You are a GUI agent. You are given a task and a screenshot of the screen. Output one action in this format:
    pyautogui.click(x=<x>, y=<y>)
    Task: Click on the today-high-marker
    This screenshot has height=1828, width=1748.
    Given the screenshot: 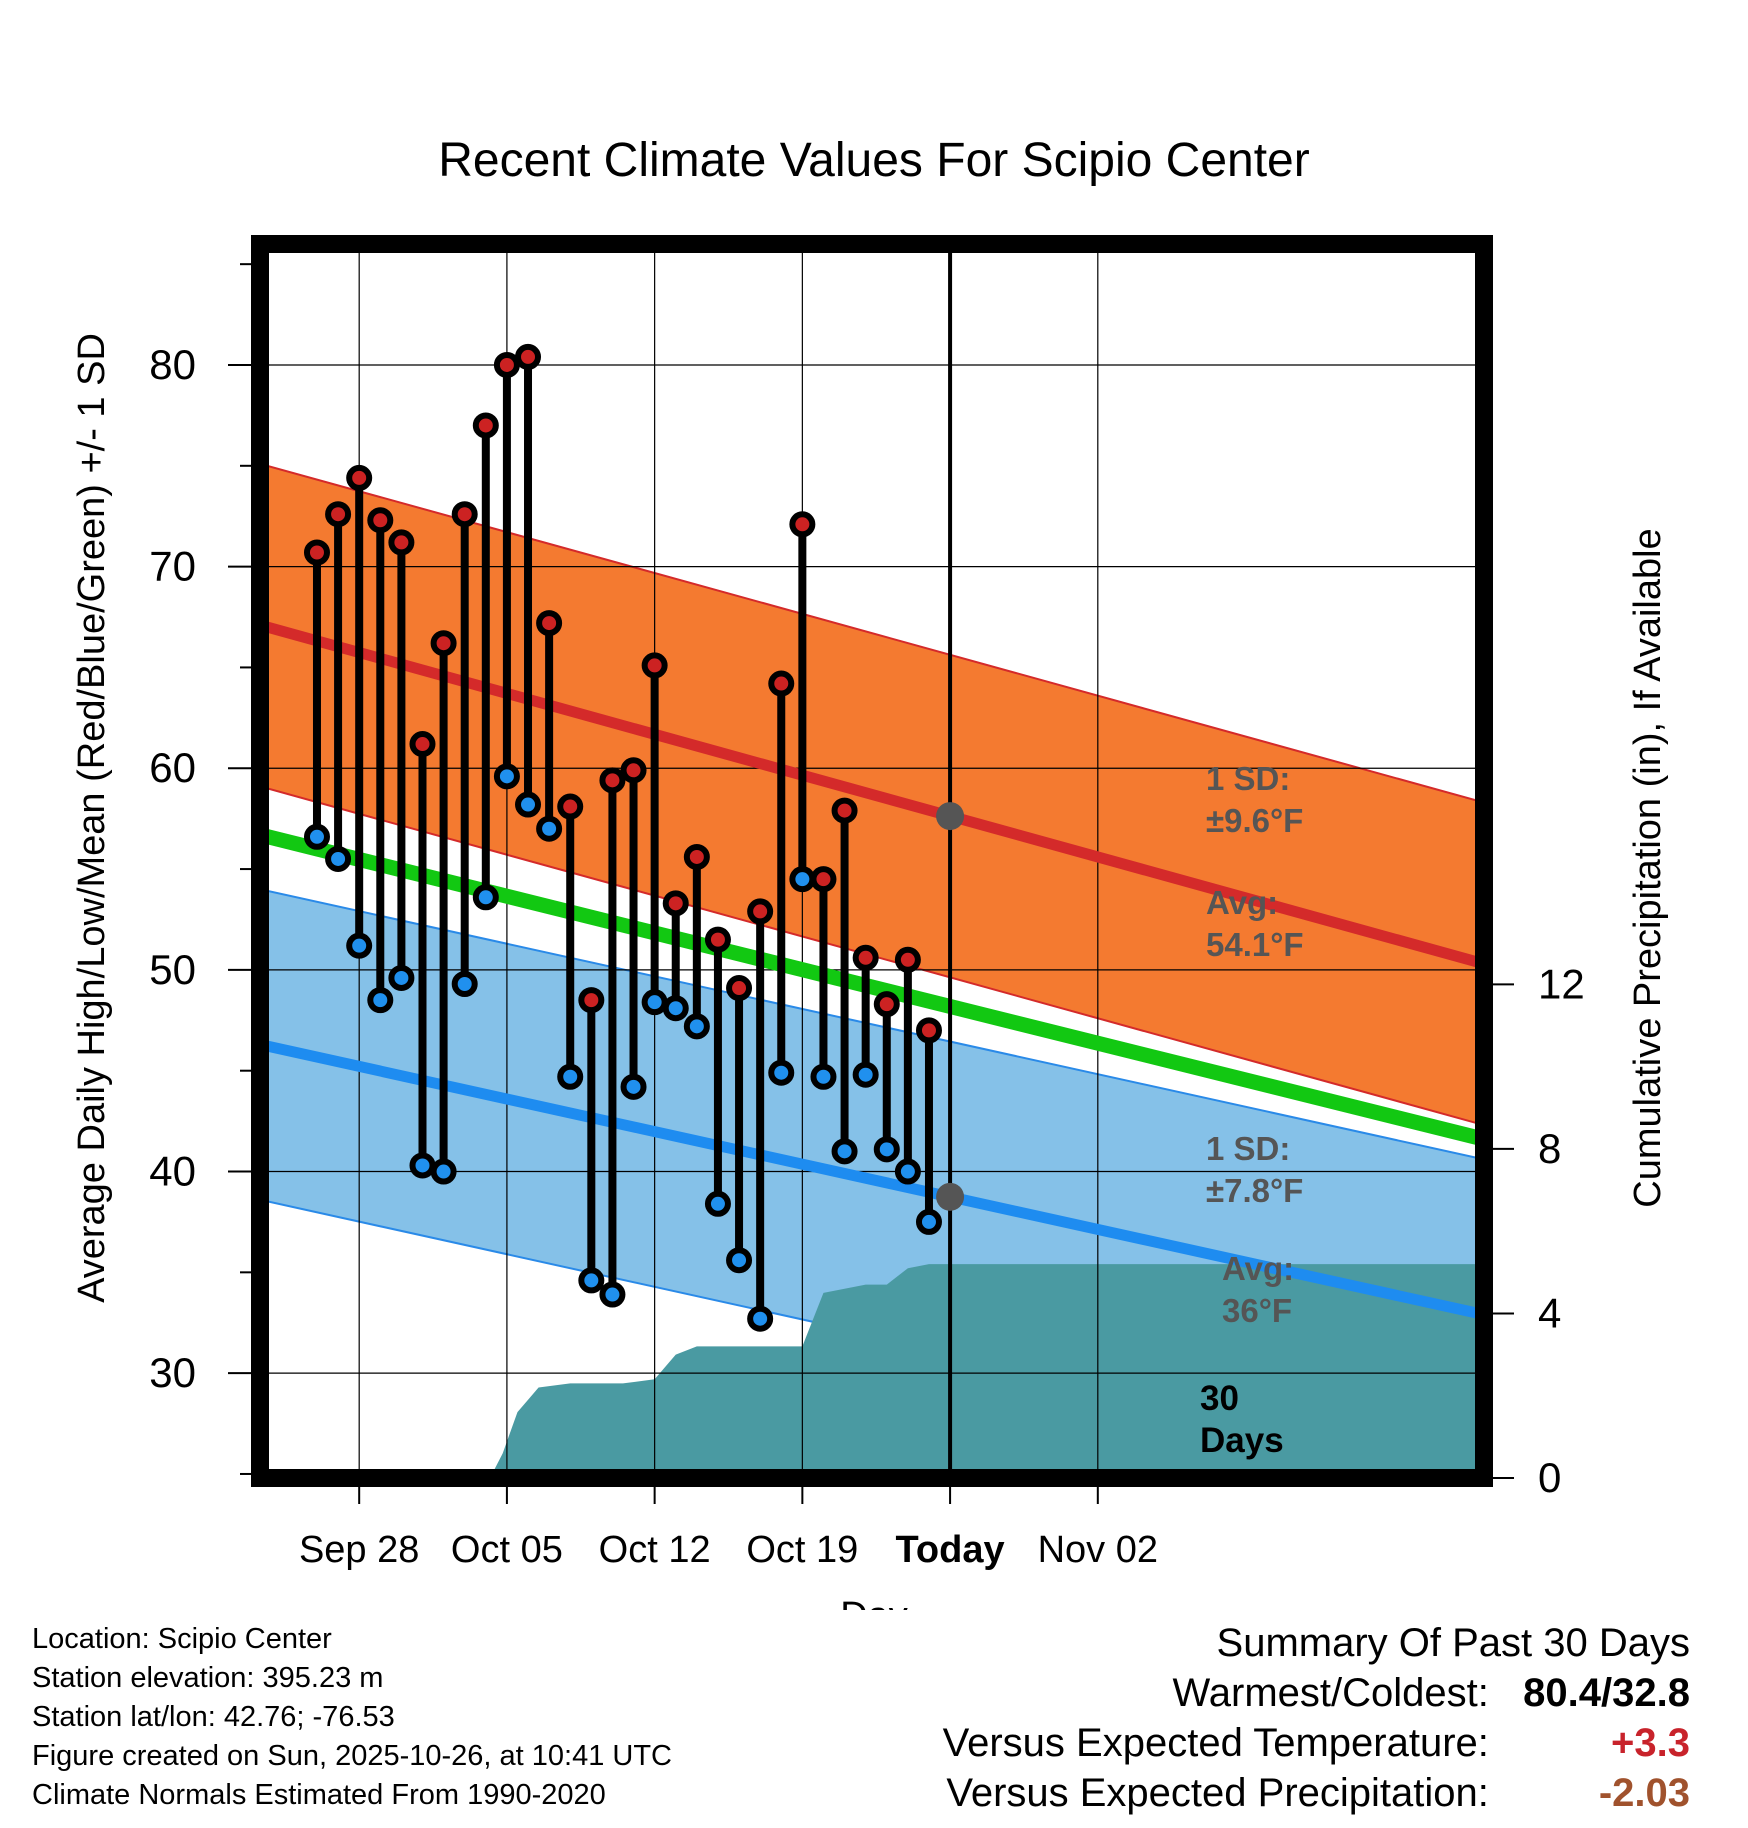 What is the action you would take?
    pyautogui.click(x=950, y=816)
    